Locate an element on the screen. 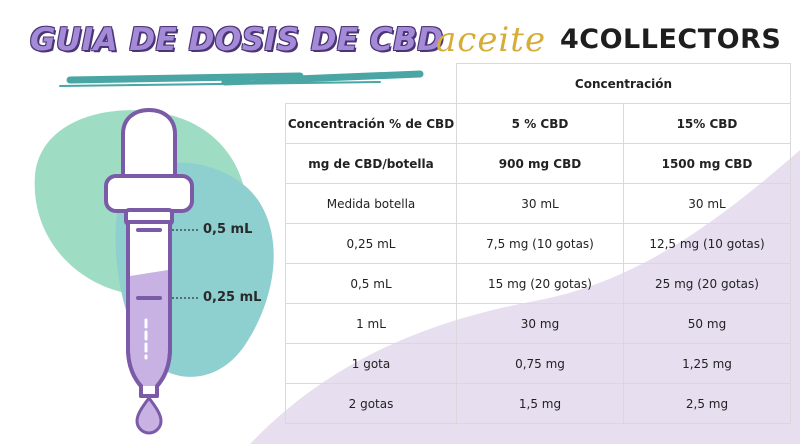 The image size is (800, 444). row-label-cell: 1 mL is located at coordinates (371, 323).